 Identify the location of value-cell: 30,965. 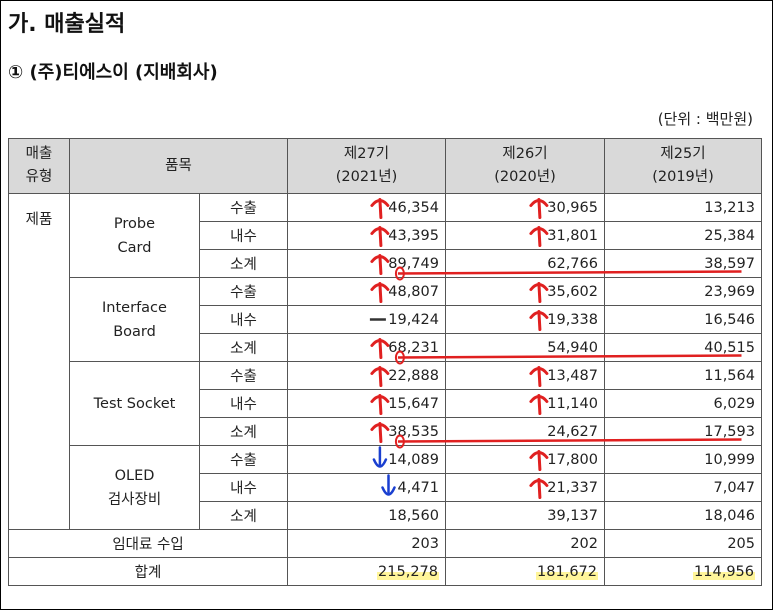
(525, 207).